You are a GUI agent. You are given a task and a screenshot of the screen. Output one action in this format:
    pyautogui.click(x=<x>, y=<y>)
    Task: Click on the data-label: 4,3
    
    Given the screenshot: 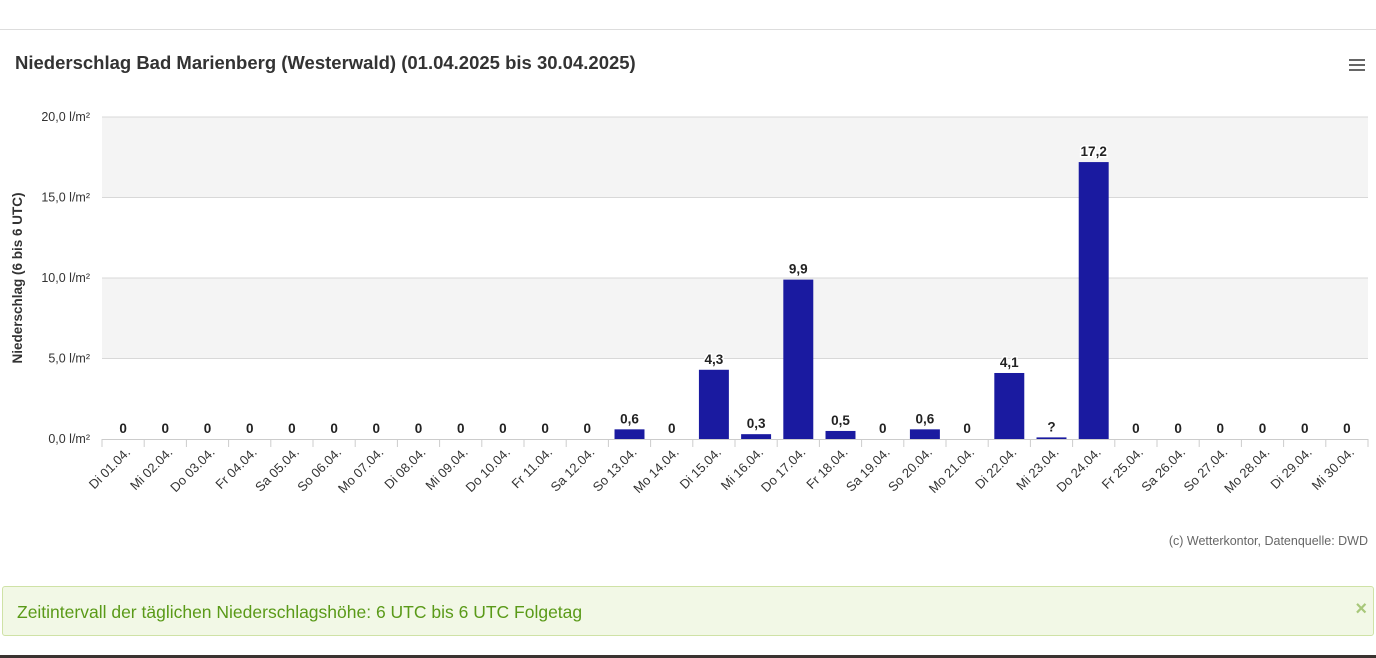 What is the action you would take?
    pyautogui.click(x=714, y=359)
    